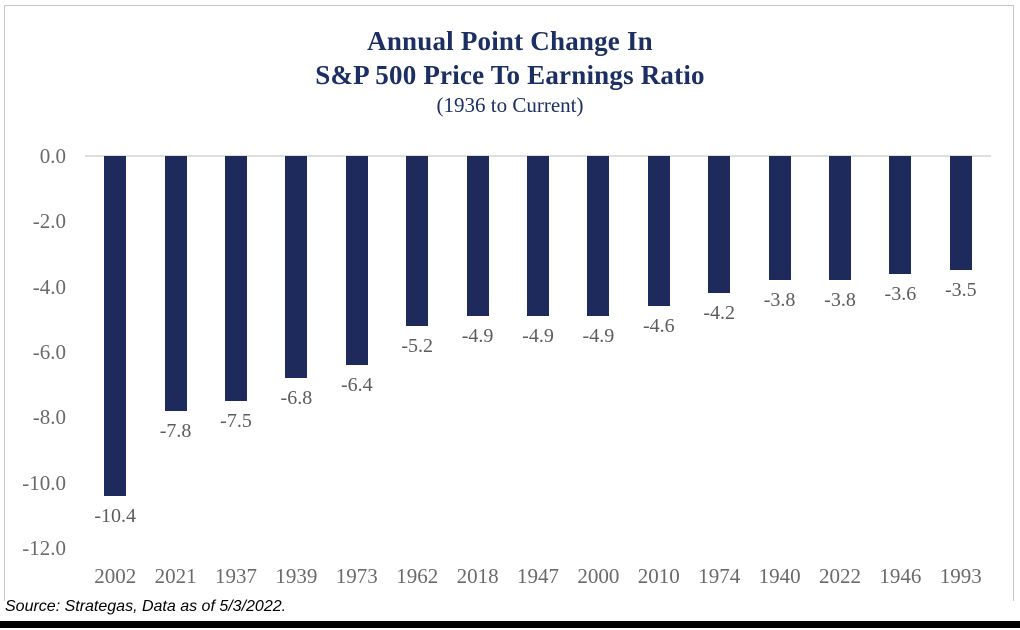  What do you see at coordinates (658, 326) in the screenshot?
I see `bar-value-label: -4.6` at bounding box center [658, 326].